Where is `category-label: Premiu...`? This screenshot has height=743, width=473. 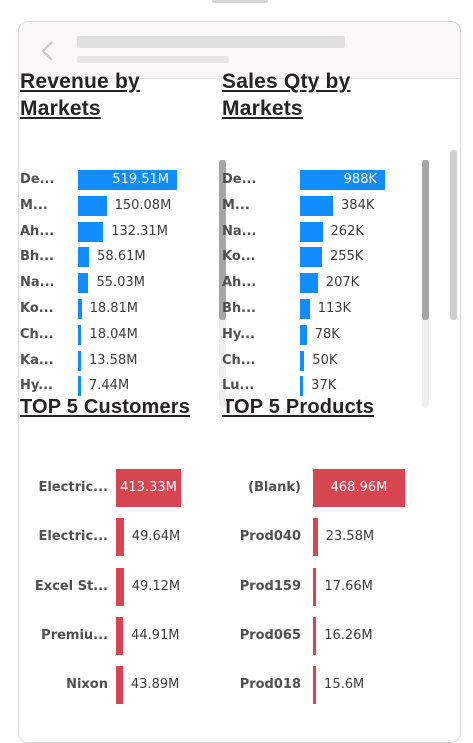
category-label: Premiu... is located at coordinates (74, 635).